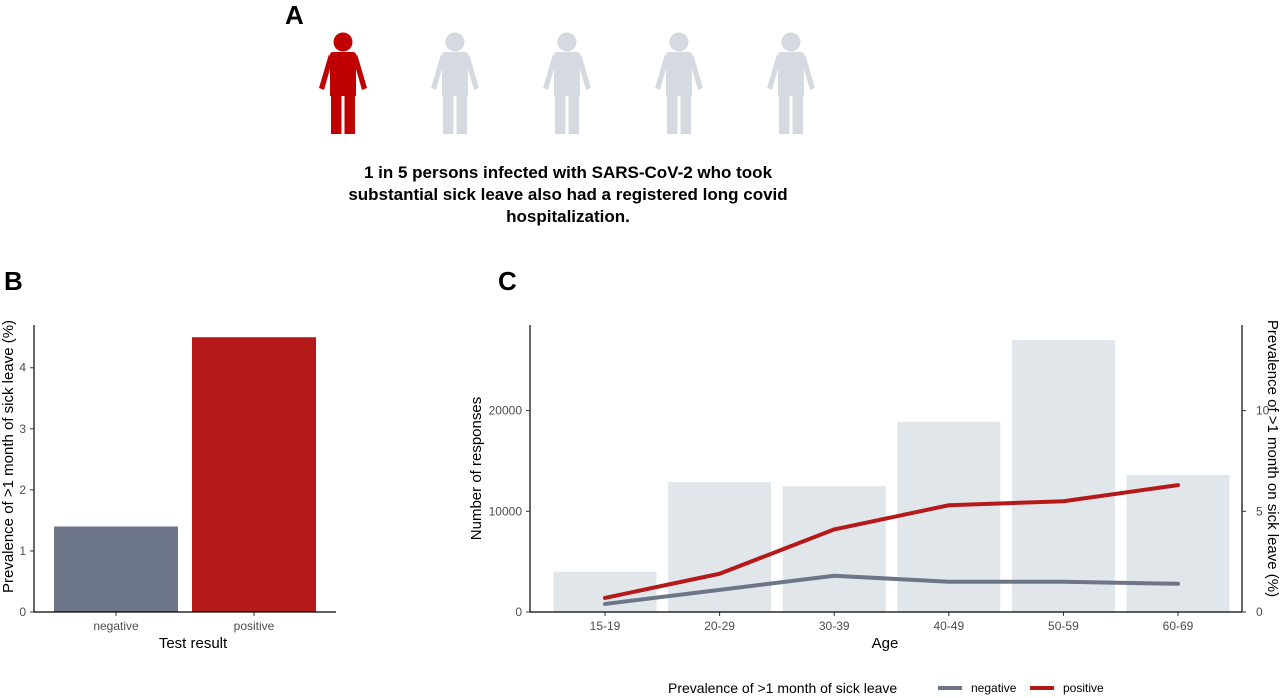  Describe the element at coordinates (8, 456) in the screenshot. I see `y-axis-title: Prevalence of >1 month of sick leave (%)` at that location.